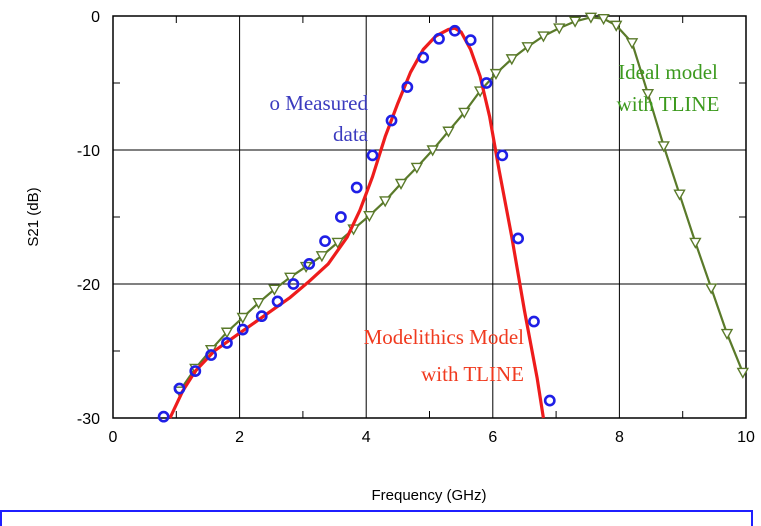 The image size is (761, 526). What do you see at coordinates (33, 216) in the screenshot?
I see `y-axis-label: S21 (dB)` at bounding box center [33, 216].